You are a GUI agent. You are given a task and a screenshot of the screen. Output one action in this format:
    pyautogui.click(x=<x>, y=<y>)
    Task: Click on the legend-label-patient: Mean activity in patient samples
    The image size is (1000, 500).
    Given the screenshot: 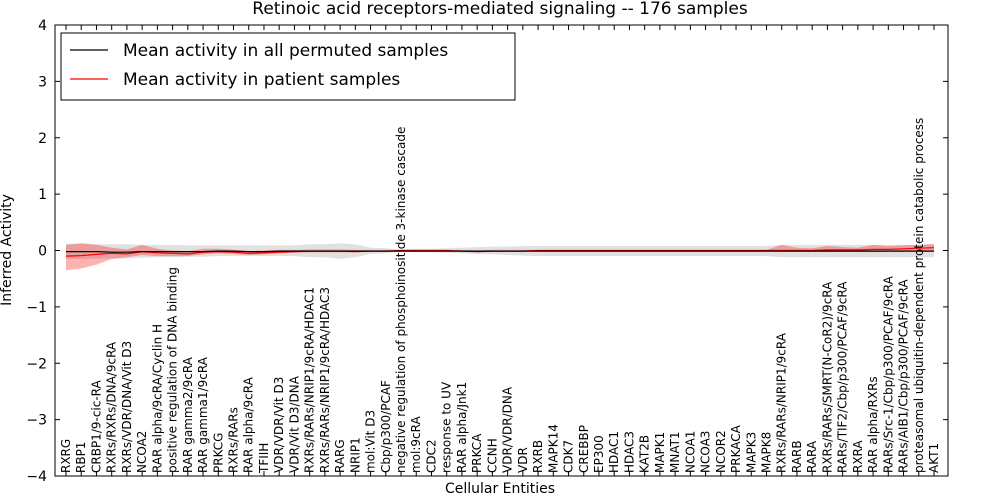 What is the action you would take?
    pyautogui.click(x=261, y=80)
    